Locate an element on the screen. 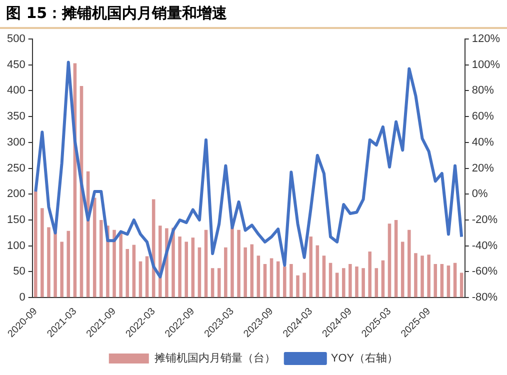 The width and height of the screenshot is (507, 375). y2-tick-label: 20% is located at coordinates (483, 168).